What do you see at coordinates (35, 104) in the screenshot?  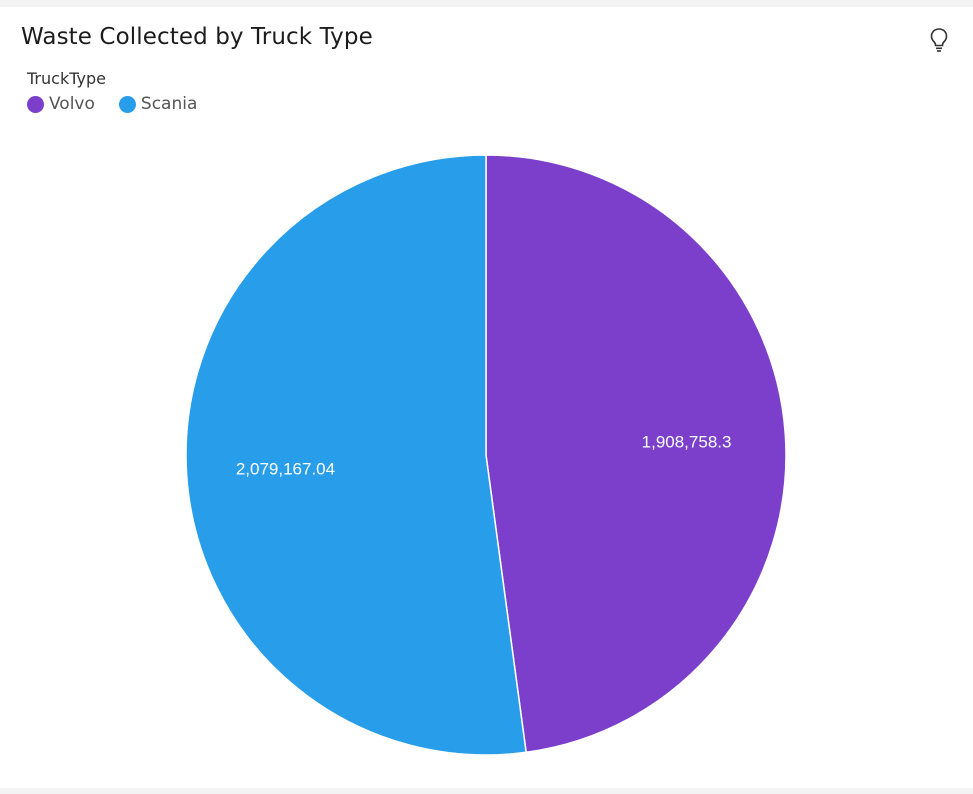 I see `legend-swatch-volvo` at bounding box center [35, 104].